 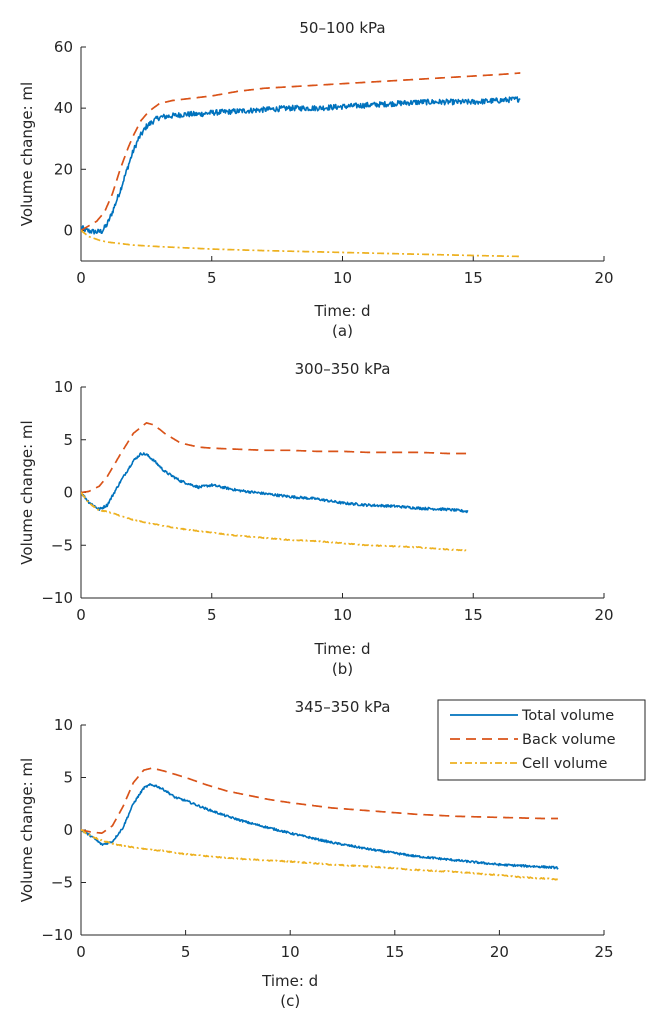 What do you see at coordinates (343, 369) in the screenshot?
I see `chart-title: 300–350 kPa` at bounding box center [343, 369].